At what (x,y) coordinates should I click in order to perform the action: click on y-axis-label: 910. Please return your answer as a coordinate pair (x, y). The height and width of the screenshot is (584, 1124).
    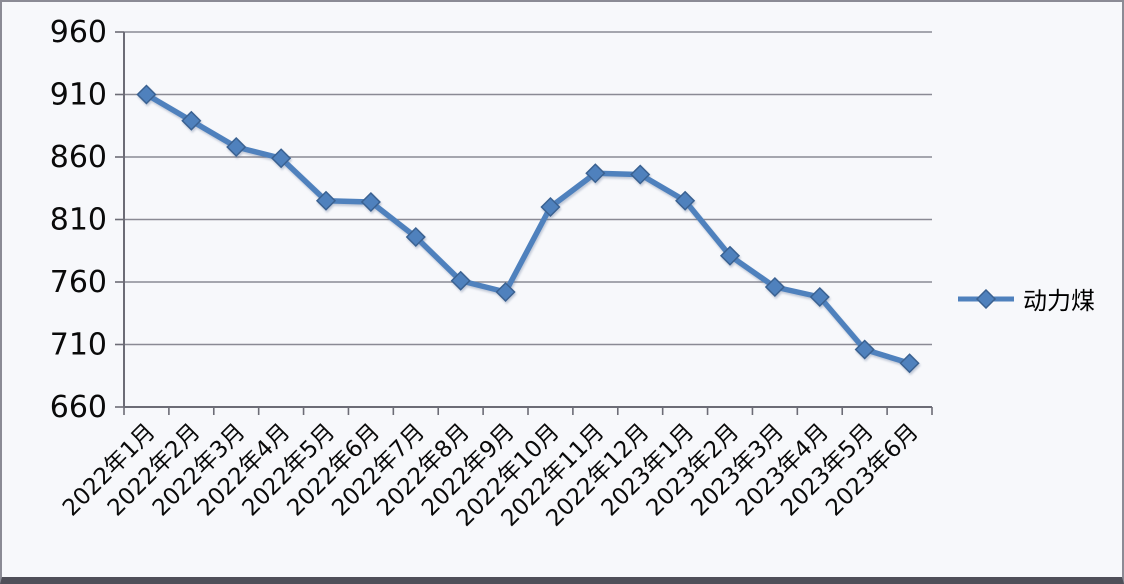
    Looking at the image, I should click on (78, 95).